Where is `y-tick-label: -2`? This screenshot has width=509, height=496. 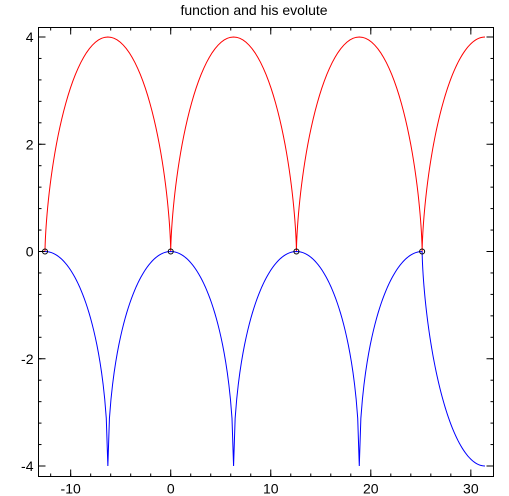 y-tick-label: -2 is located at coordinates (27, 359).